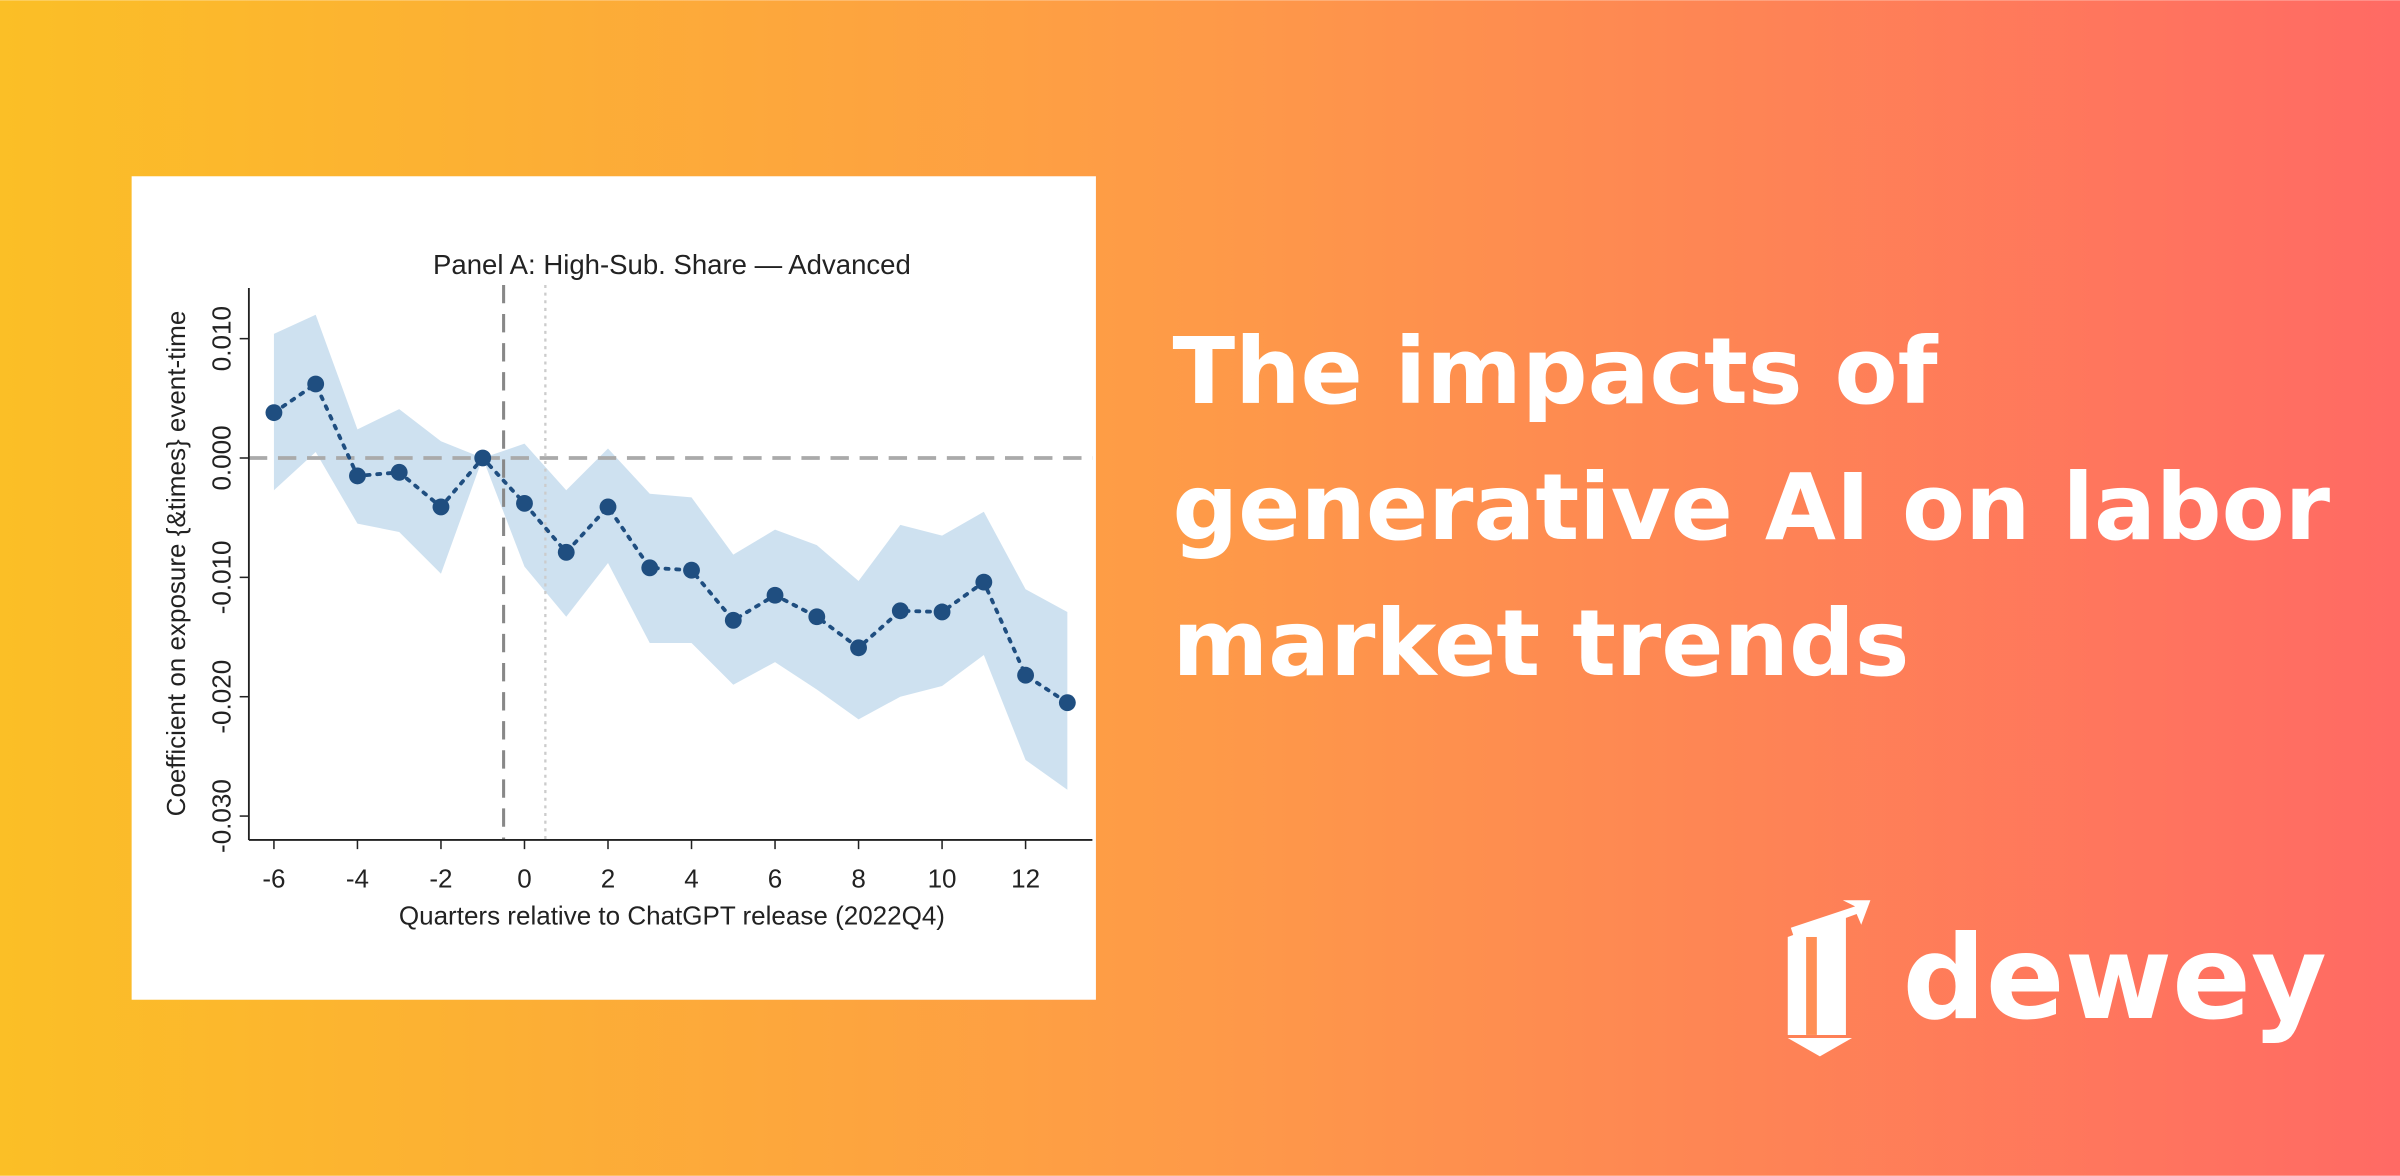  What do you see at coordinates (222, 457) in the screenshot?
I see `y-tick-label: 0.000` at bounding box center [222, 457].